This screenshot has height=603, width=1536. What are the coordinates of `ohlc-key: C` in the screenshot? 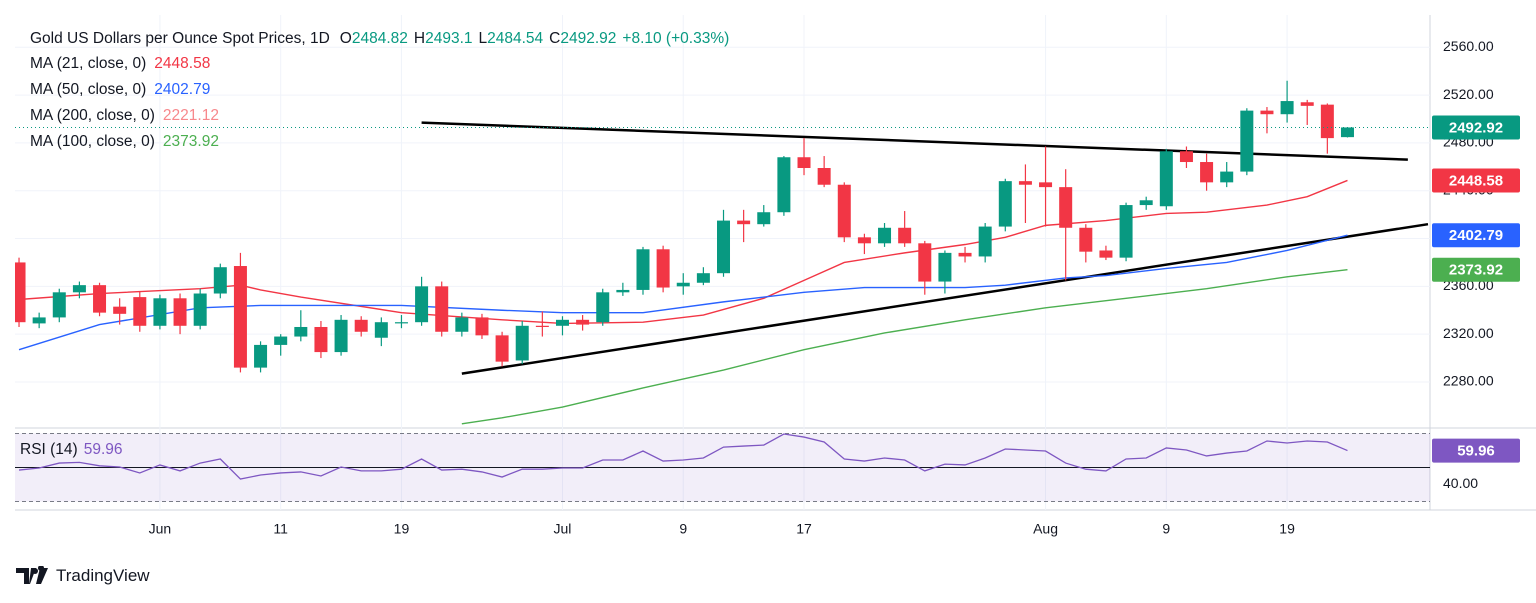 It's located at (555, 38).